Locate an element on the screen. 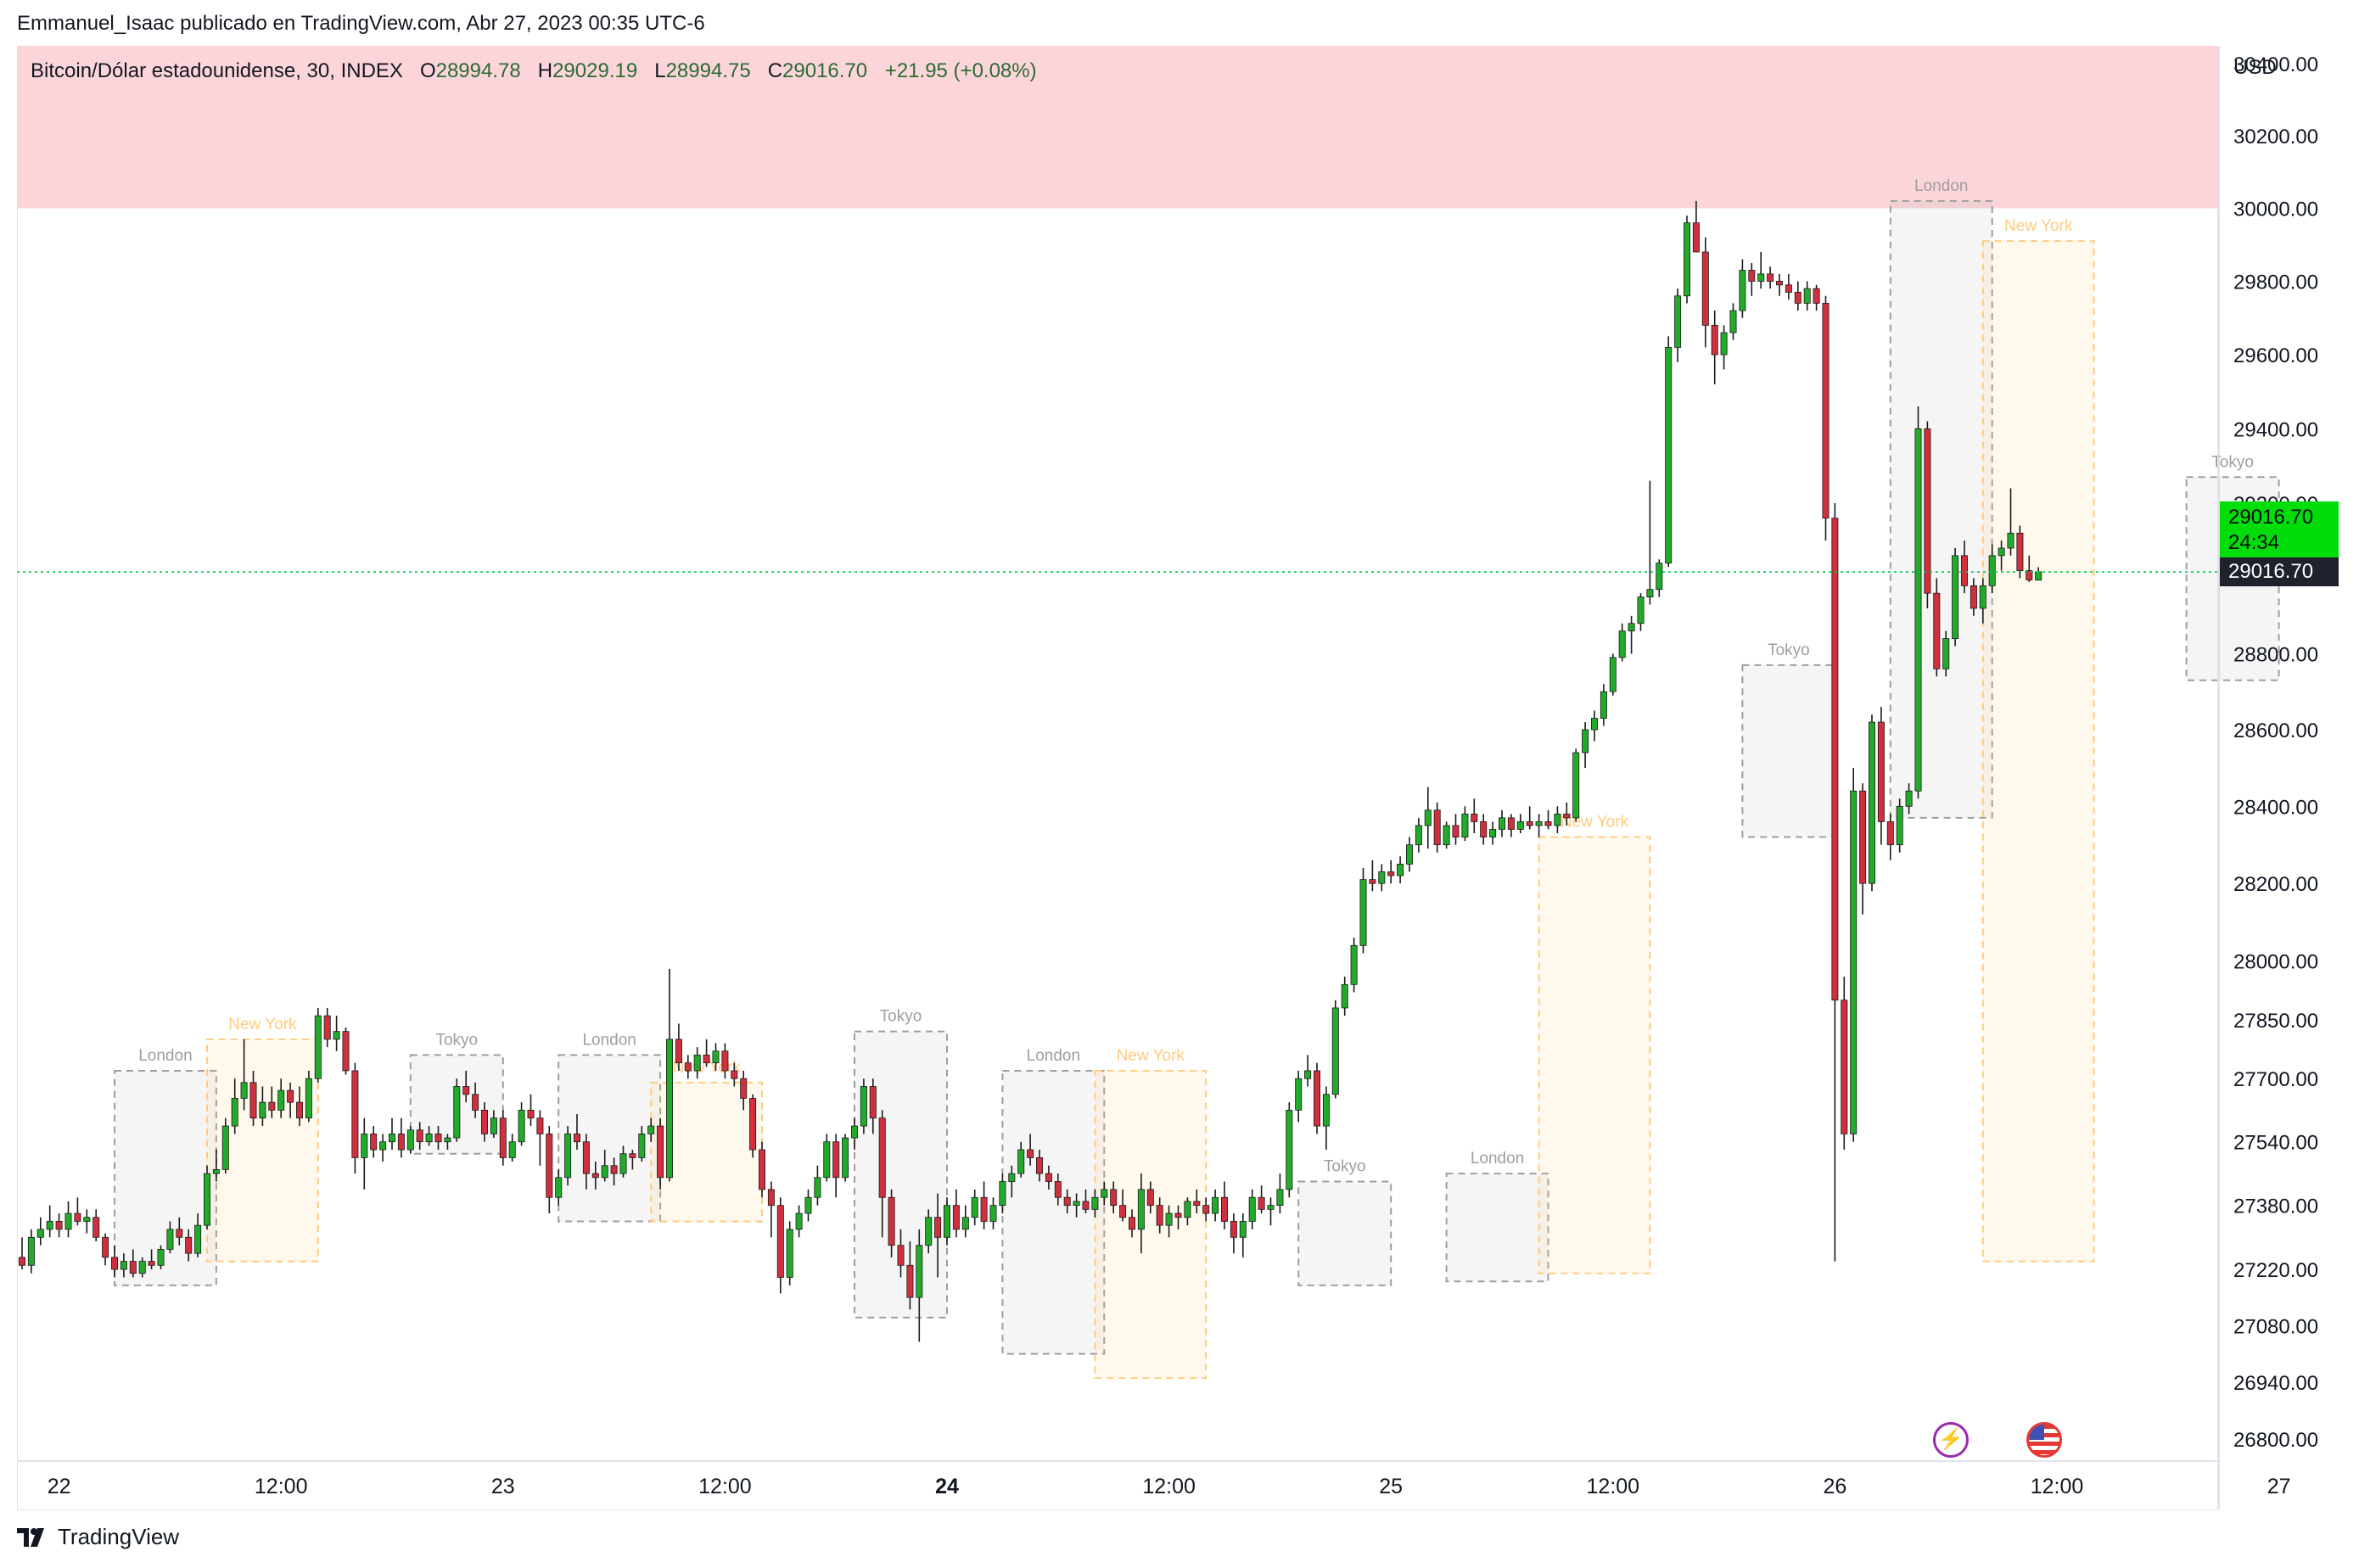  flash-icon: ⚡ is located at coordinates (1951, 1440).